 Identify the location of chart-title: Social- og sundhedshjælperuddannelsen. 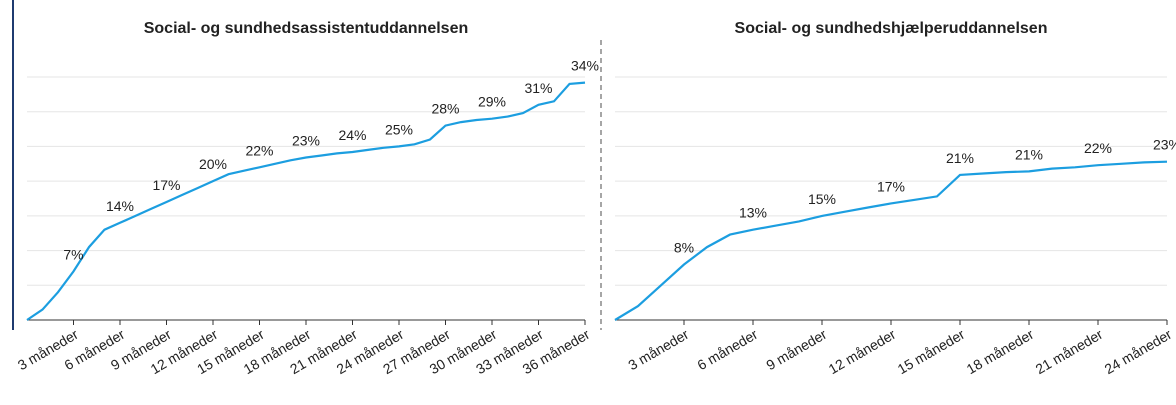
(891, 28).